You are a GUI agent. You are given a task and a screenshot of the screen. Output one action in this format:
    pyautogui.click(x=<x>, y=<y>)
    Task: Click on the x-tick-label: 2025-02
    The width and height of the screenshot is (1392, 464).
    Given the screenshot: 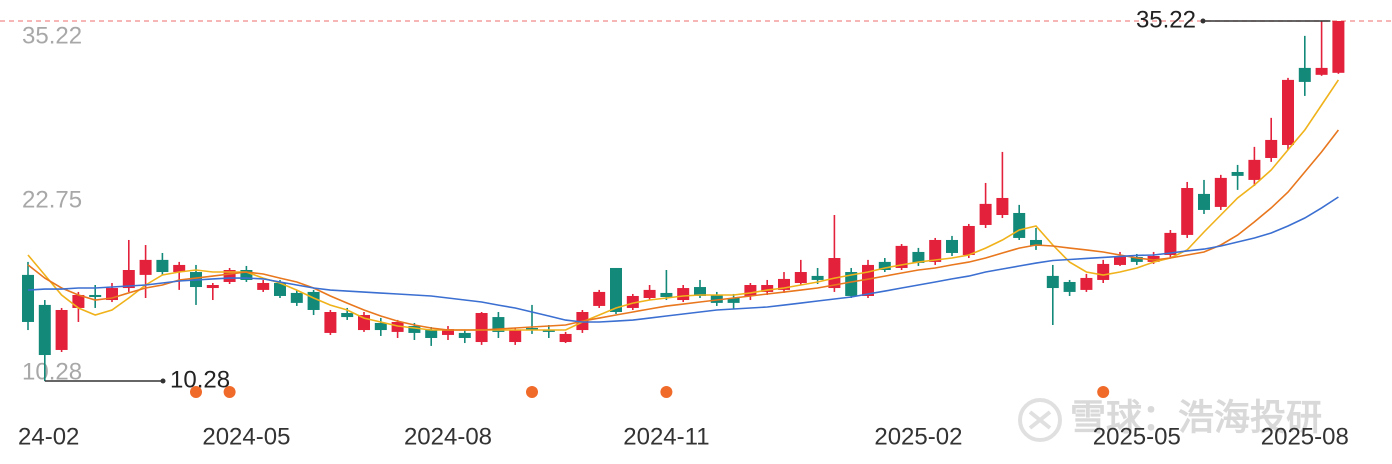 What is the action you would take?
    pyautogui.click(x=918, y=436)
    